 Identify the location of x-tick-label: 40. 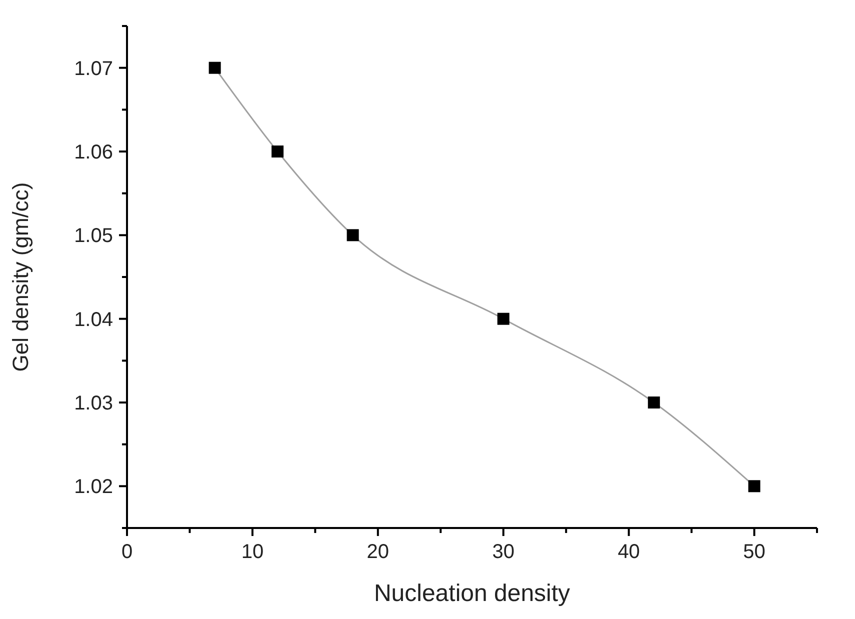
(629, 552).